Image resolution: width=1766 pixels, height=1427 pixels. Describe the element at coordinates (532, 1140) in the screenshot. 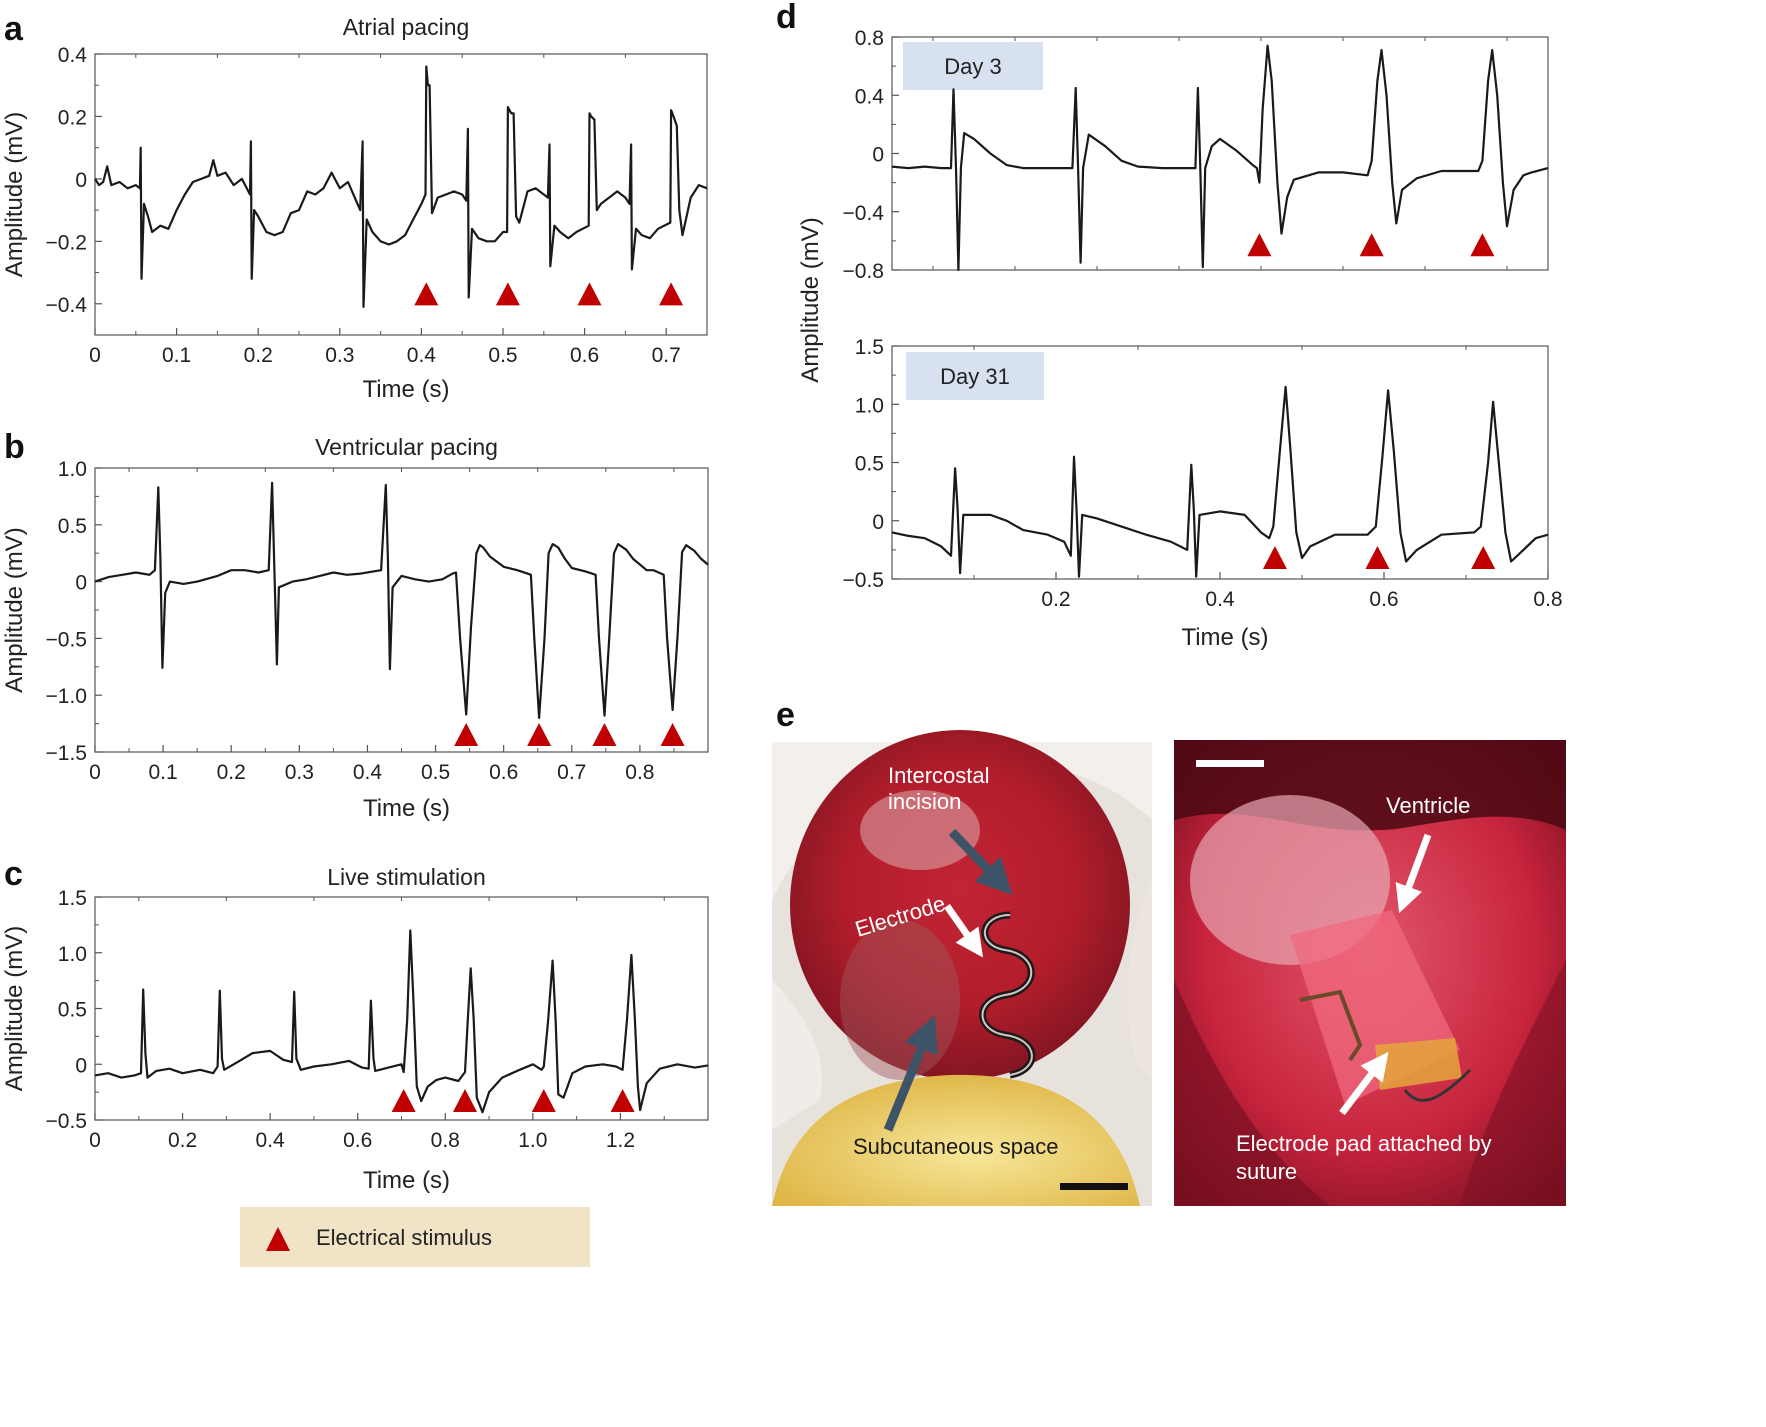

I see `x-tick-label: 1.0` at that location.